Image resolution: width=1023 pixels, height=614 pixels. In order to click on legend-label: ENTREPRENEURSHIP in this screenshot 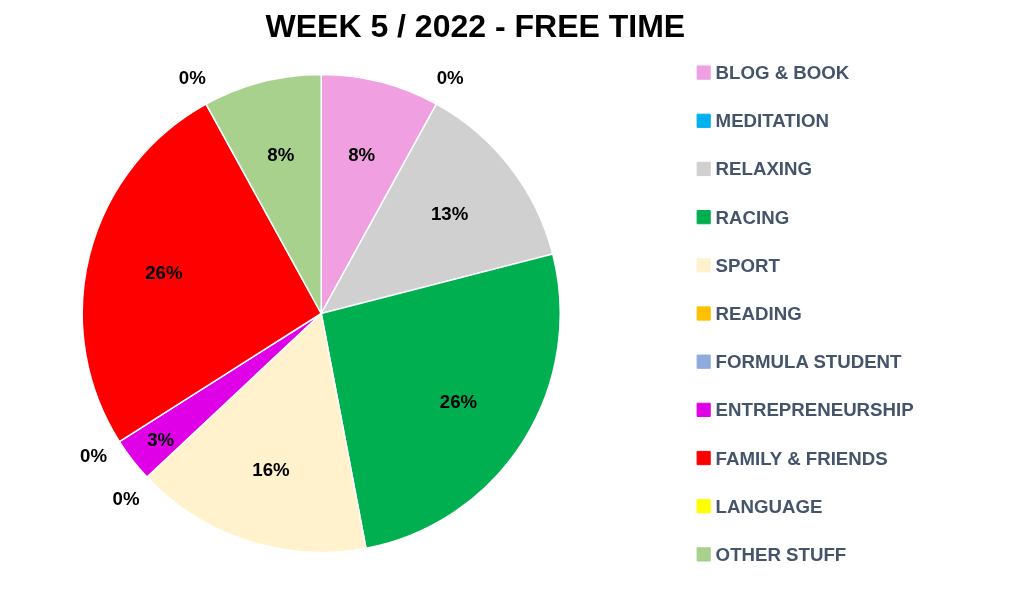, I will do `click(814, 410)`.